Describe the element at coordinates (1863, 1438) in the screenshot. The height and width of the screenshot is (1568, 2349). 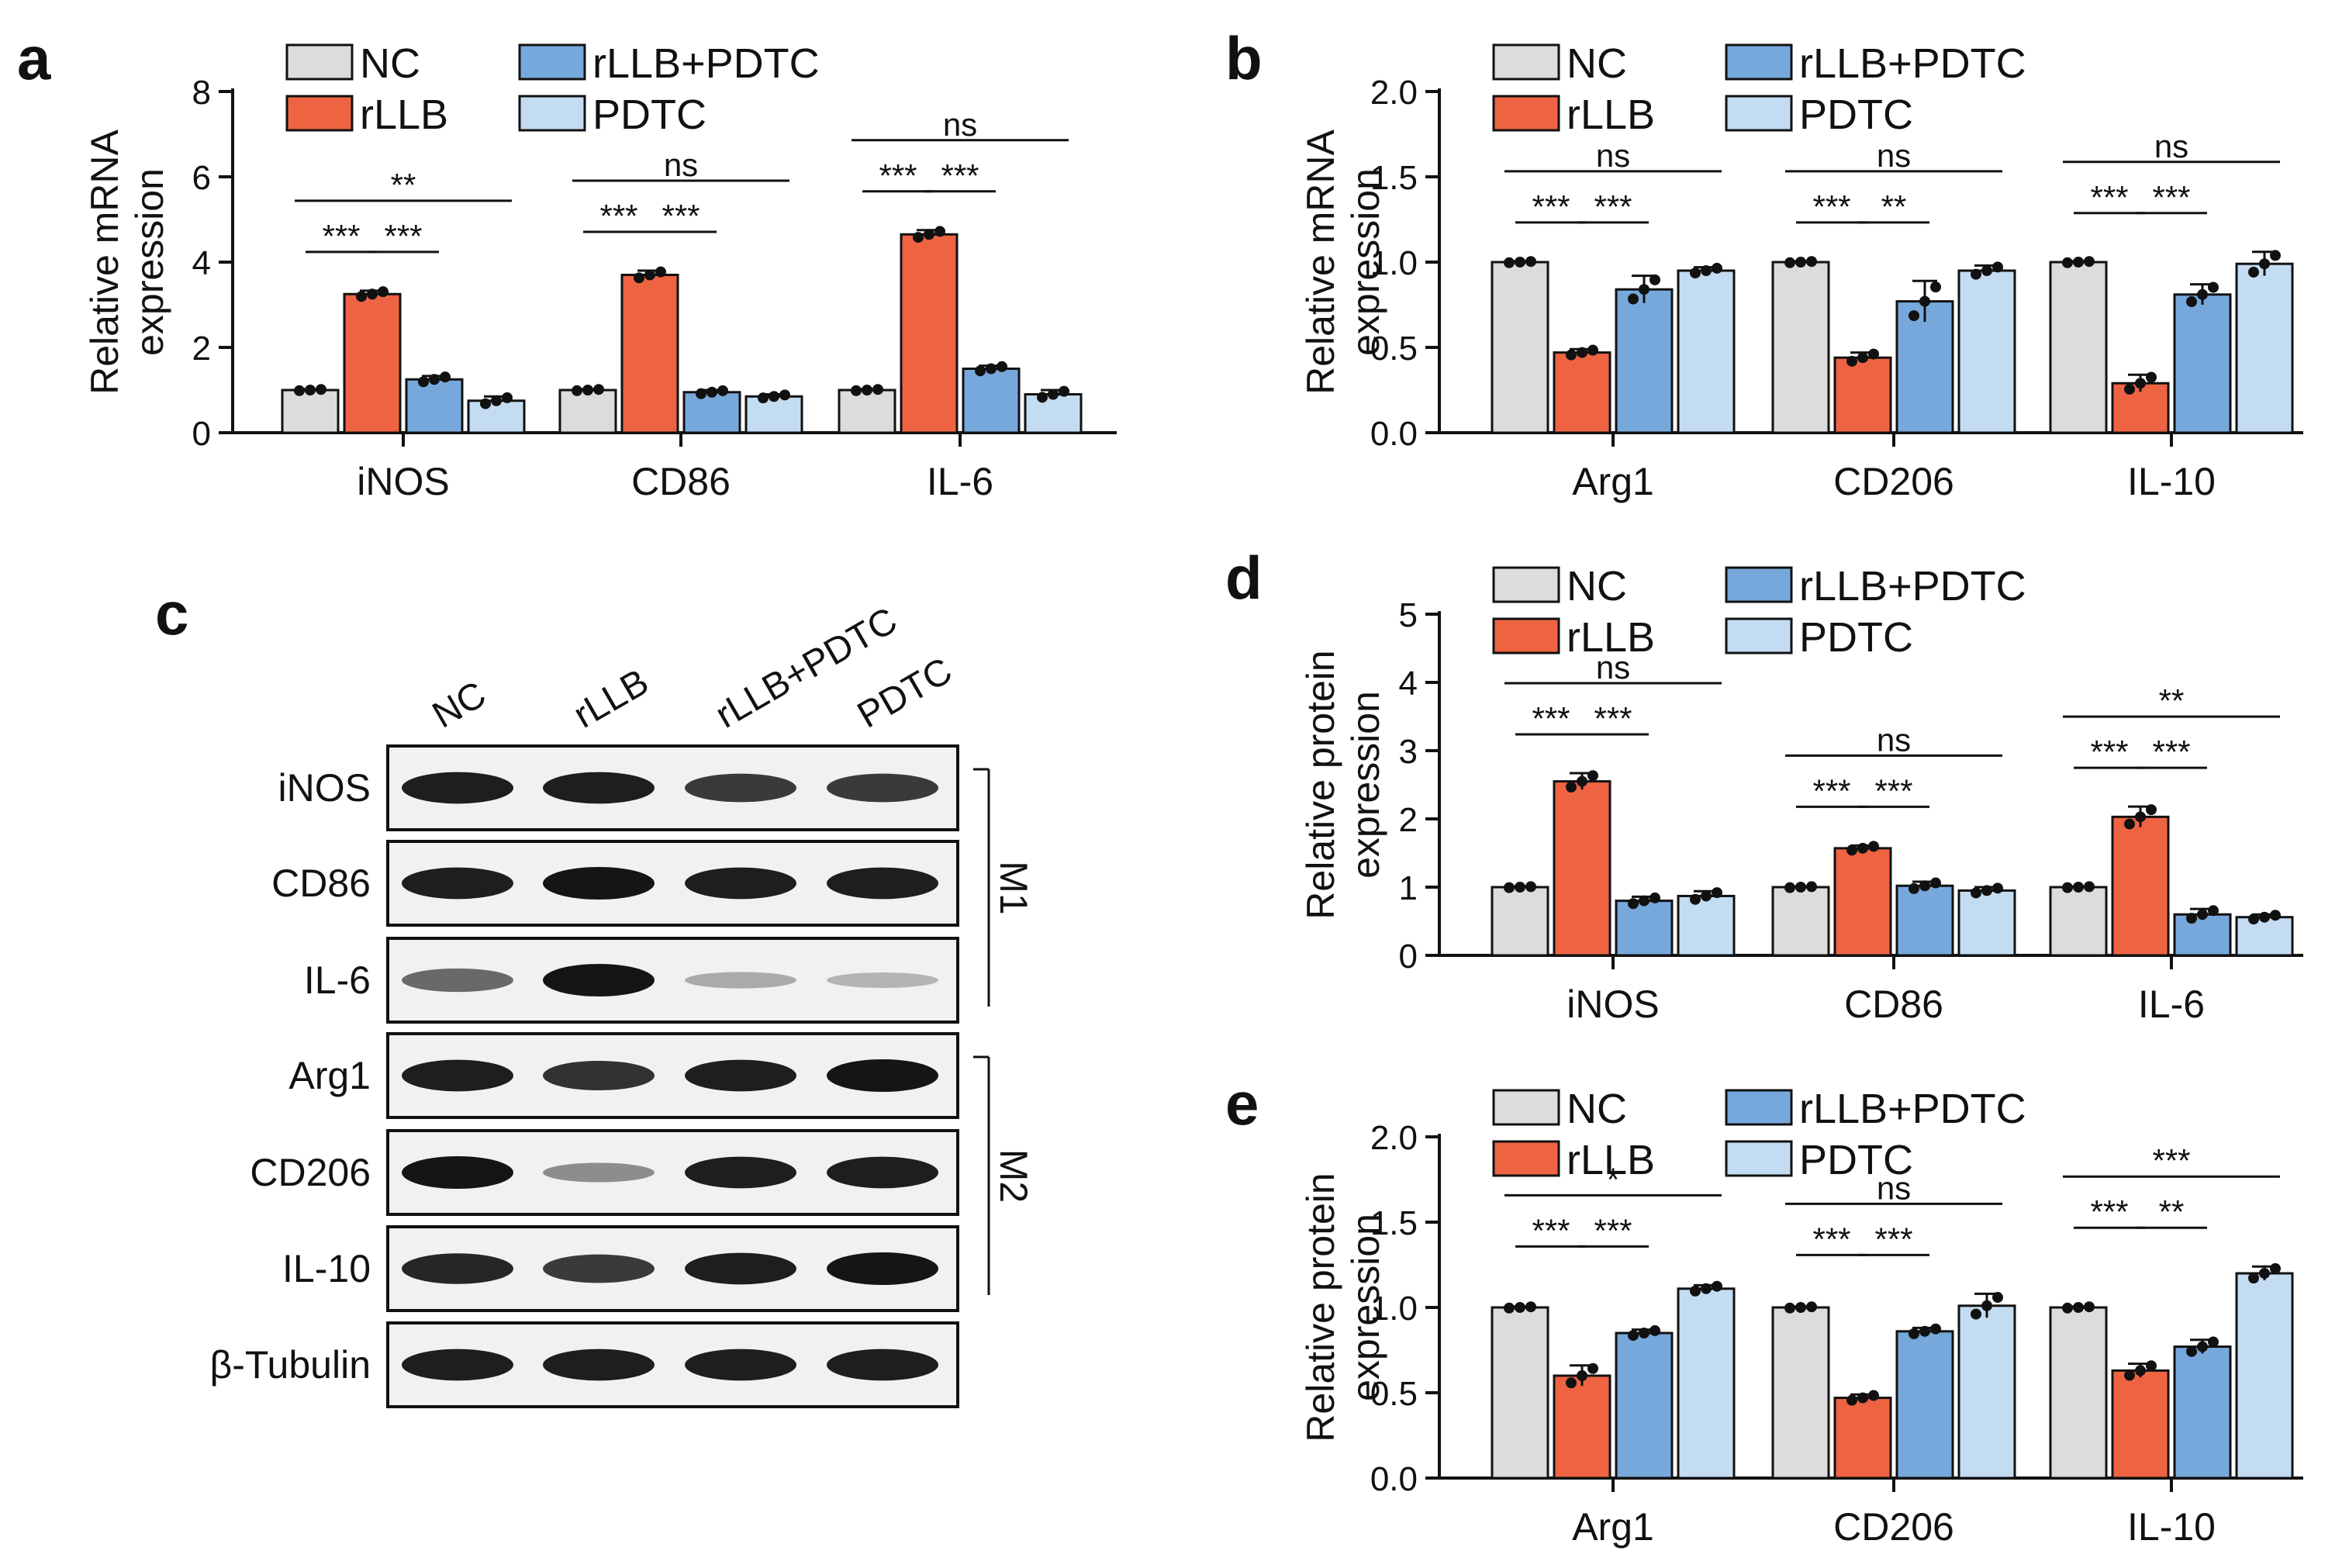
I see `bar-cd206-rllb` at that location.